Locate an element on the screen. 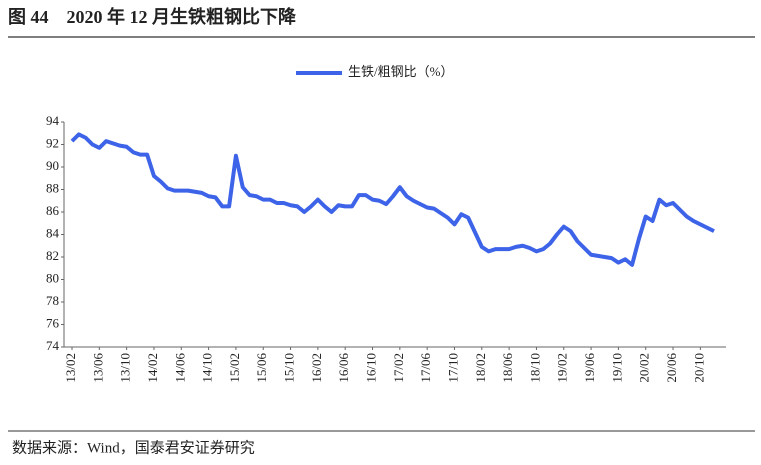 This screenshot has height=465, width=761. y-tick-label: 92 is located at coordinates (52, 142).